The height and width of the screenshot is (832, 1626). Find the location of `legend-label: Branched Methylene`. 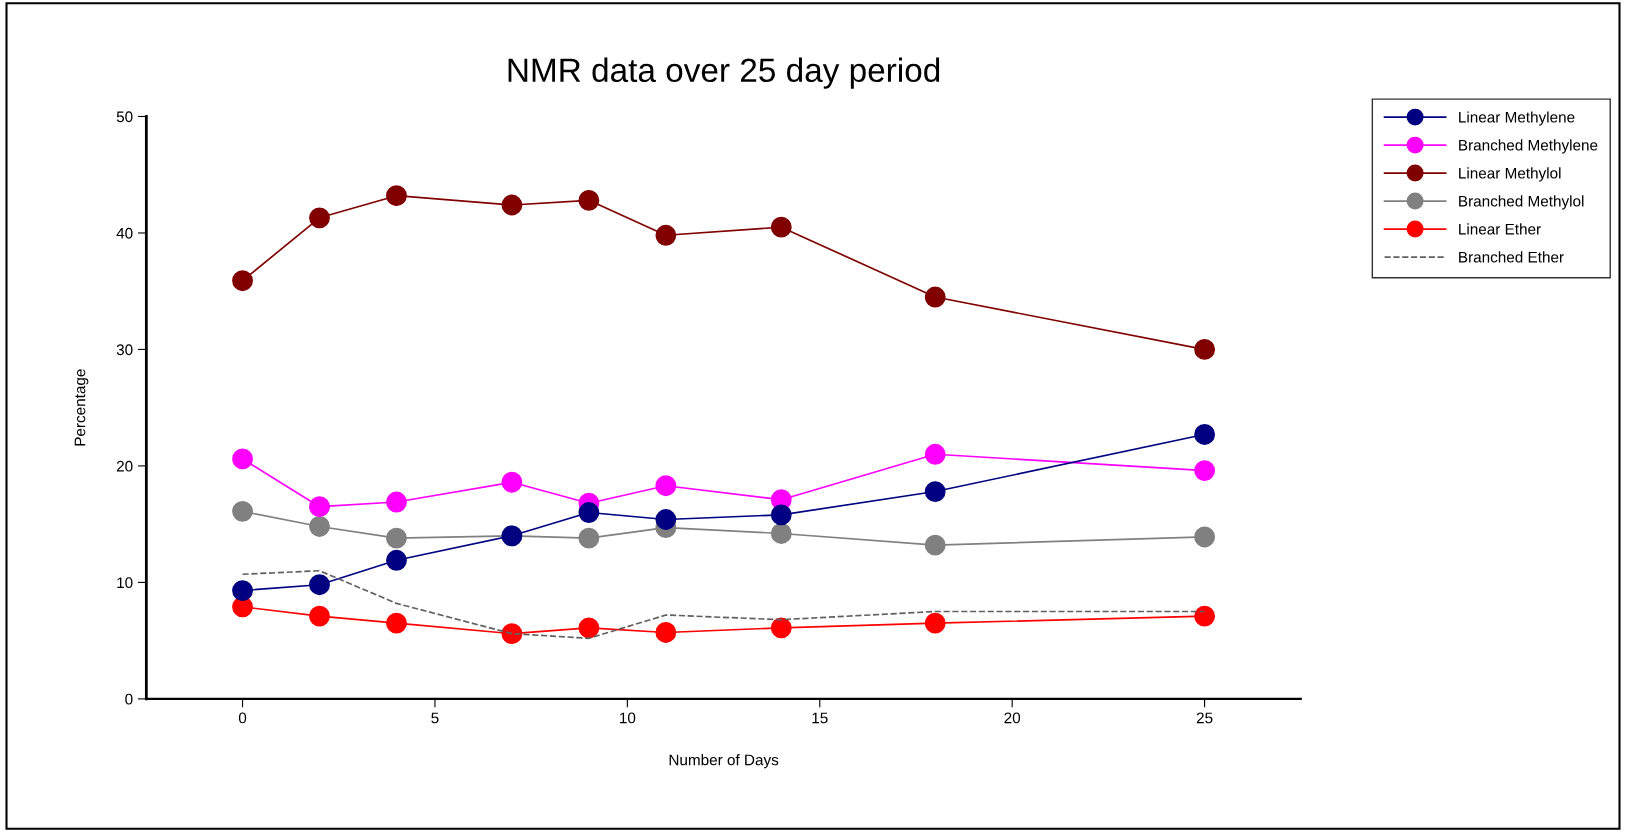

legend-label: Branched Methylene is located at coordinates (1528, 146).